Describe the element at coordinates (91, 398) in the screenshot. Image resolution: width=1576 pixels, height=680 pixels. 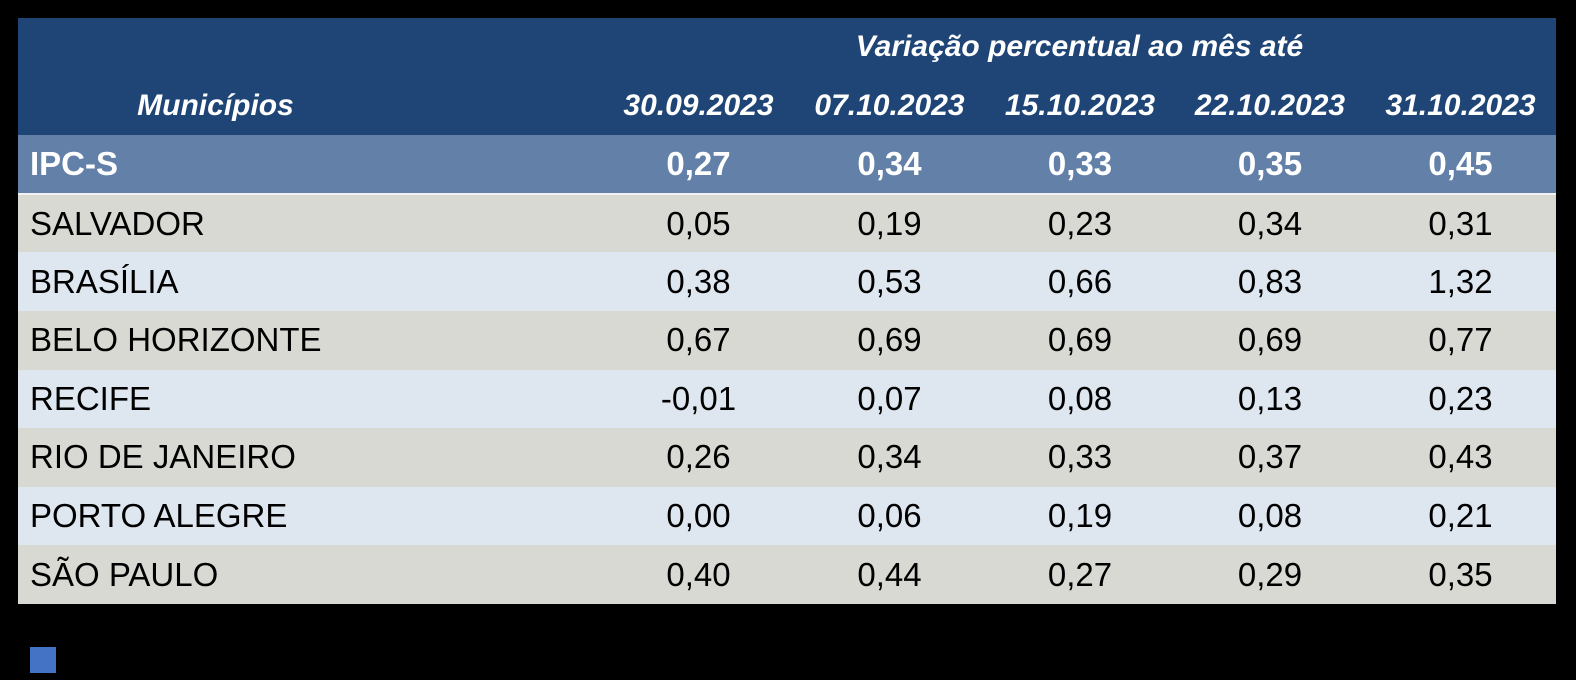
I see `municipality-name: RECIFE` at that location.